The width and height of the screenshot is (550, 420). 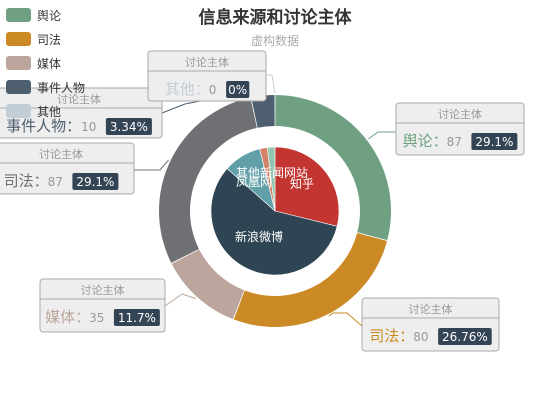 What do you see at coordinates (67, 317) in the screenshot?
I see `slice-label-name: 媒体：` at bounding box center [67, 317].